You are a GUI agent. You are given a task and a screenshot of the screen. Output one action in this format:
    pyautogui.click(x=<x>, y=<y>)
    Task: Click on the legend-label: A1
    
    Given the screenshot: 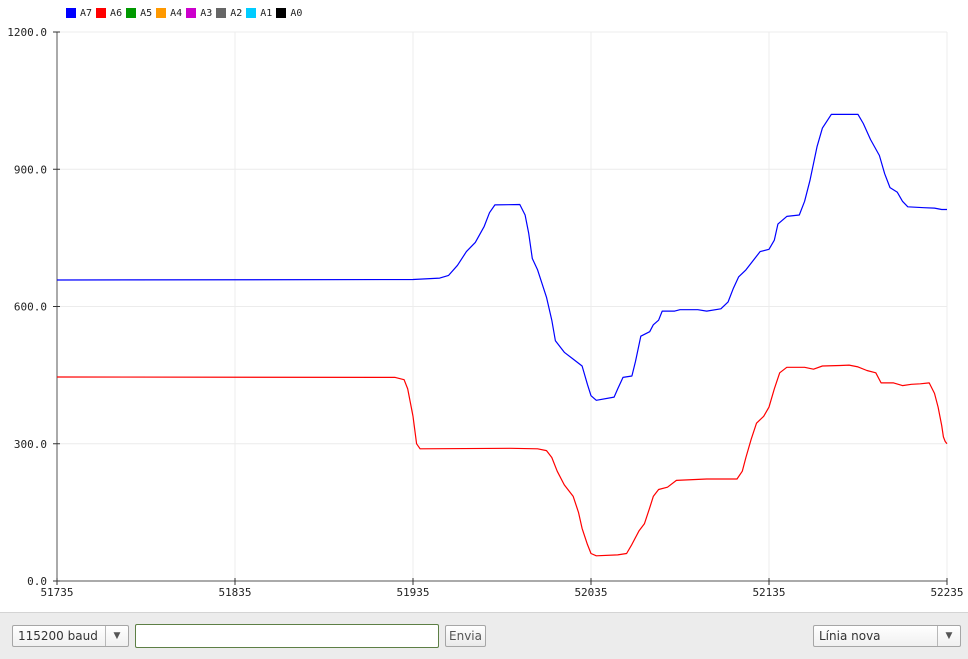 What is the action you would take?
    pyautogui.click(x=266, y=13)
    